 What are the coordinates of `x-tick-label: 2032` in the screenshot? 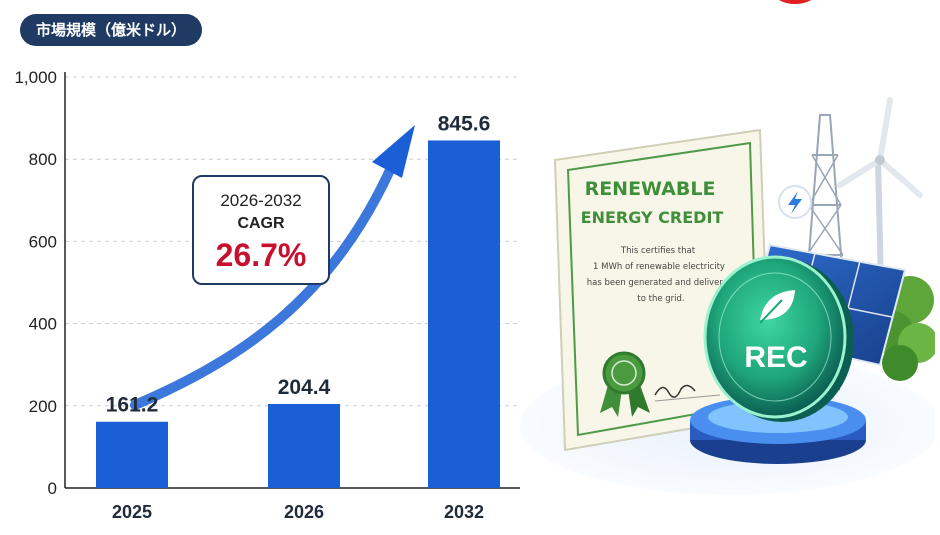 It's located at (464, 512).